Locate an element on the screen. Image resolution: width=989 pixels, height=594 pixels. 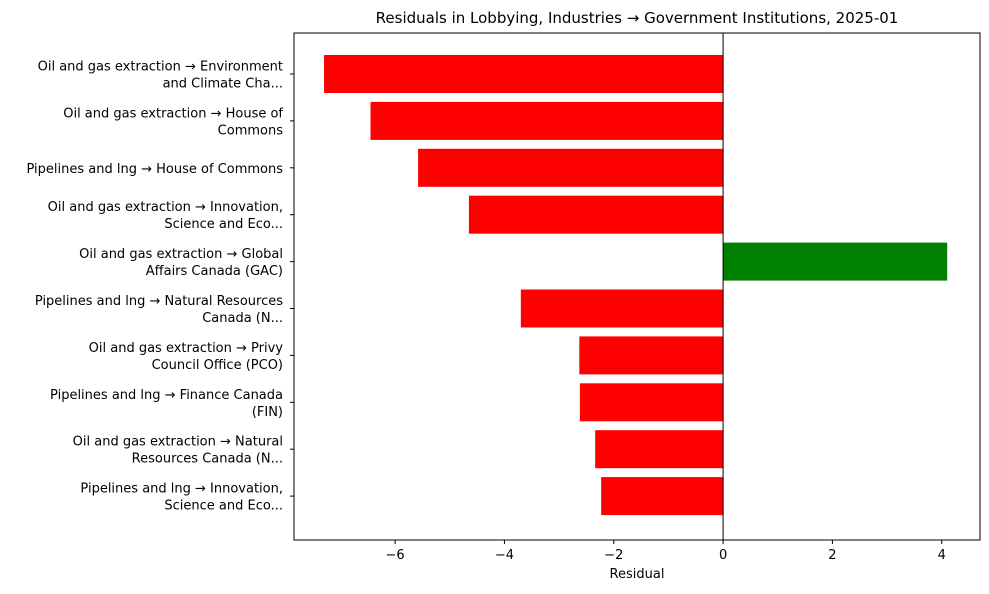
x-axis-label: Residual is located at coordinates (637, 574).